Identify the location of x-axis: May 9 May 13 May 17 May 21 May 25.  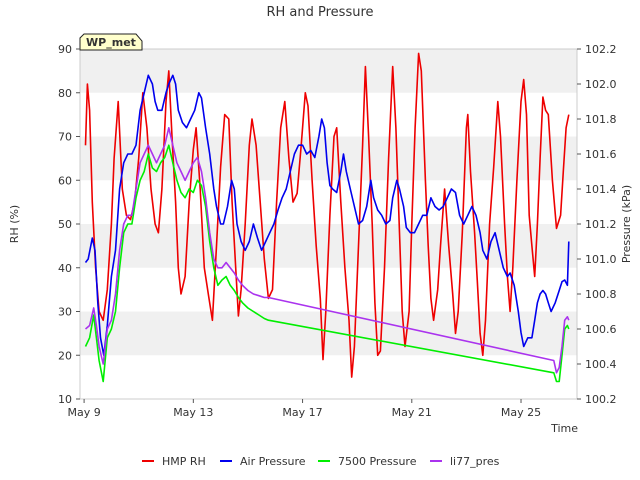
(304, 409).